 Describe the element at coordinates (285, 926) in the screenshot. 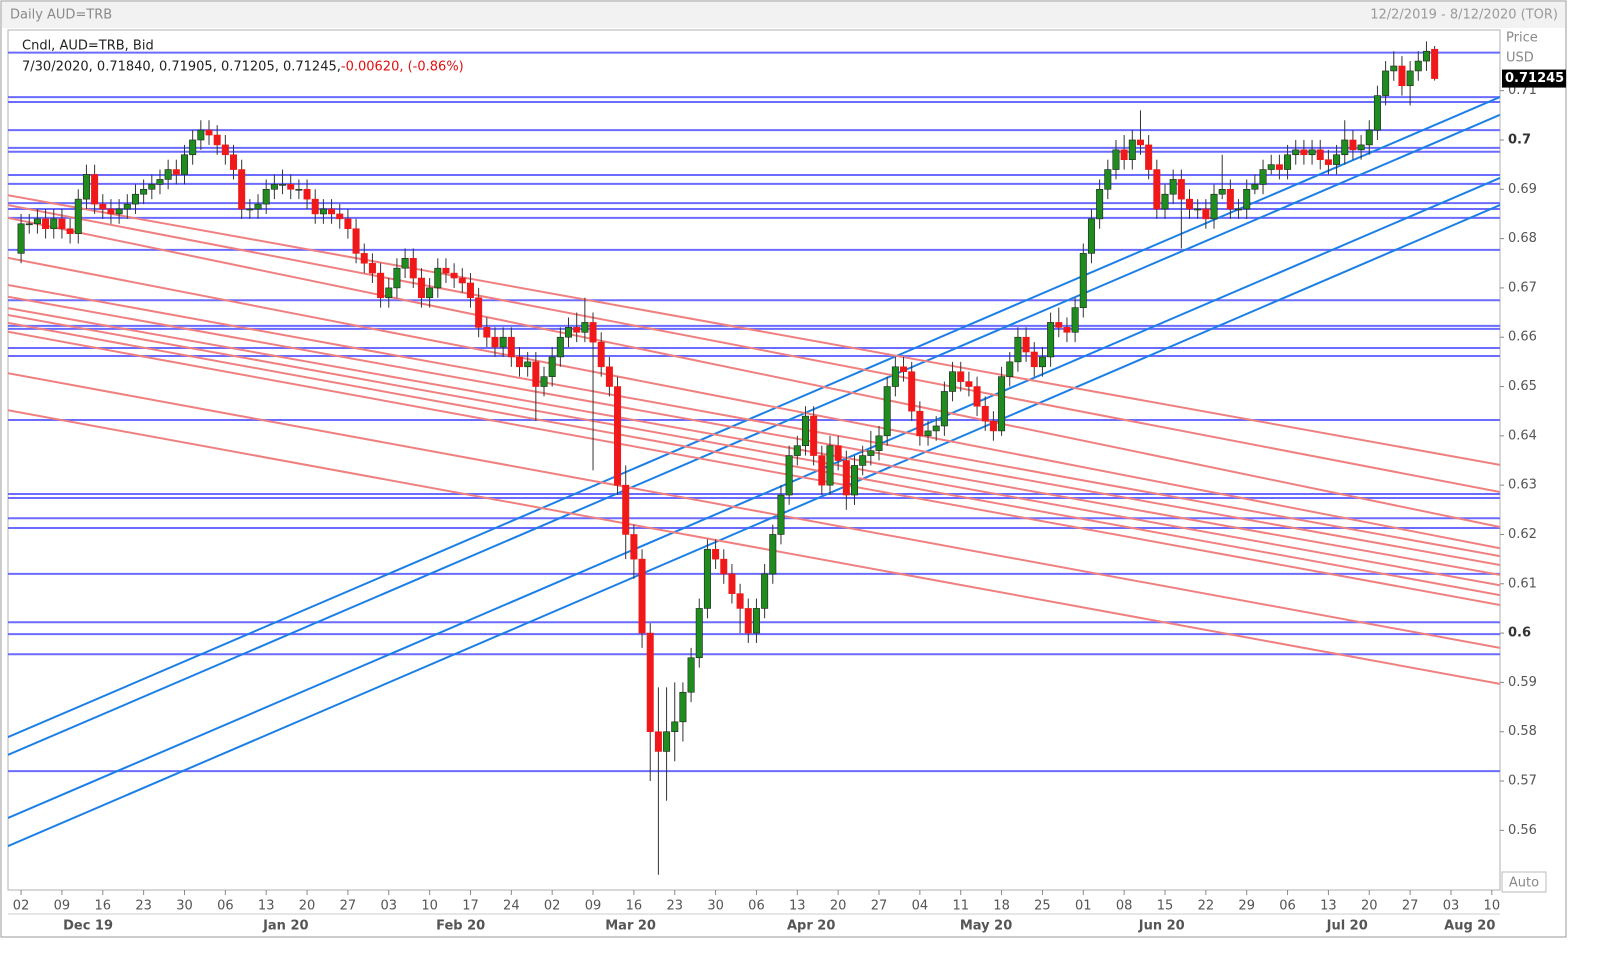

I see `month-label: Jan 20` at that location.